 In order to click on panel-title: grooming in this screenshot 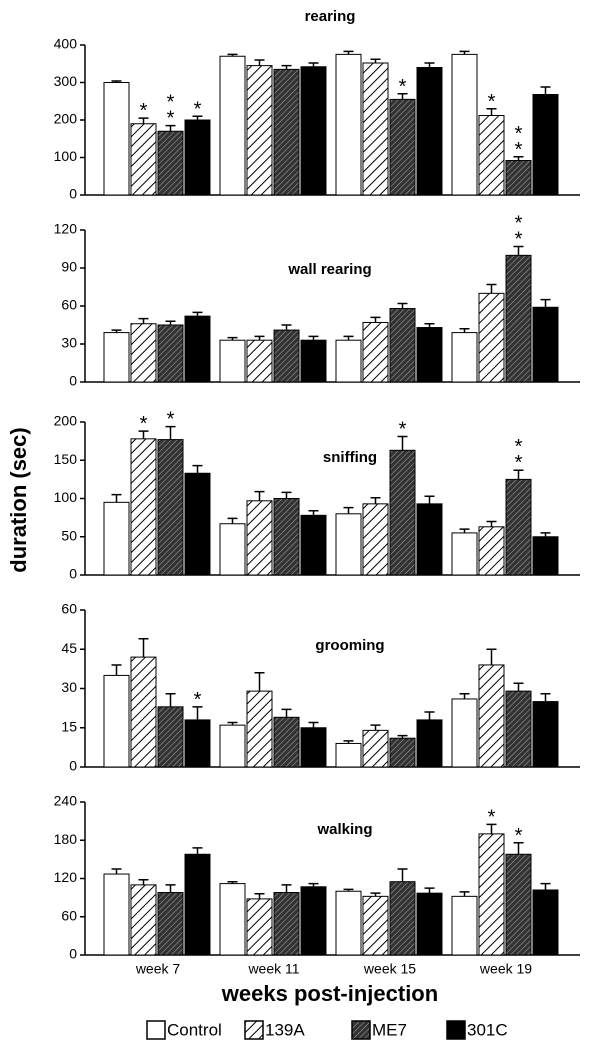, I will do `click(349, 645)`.